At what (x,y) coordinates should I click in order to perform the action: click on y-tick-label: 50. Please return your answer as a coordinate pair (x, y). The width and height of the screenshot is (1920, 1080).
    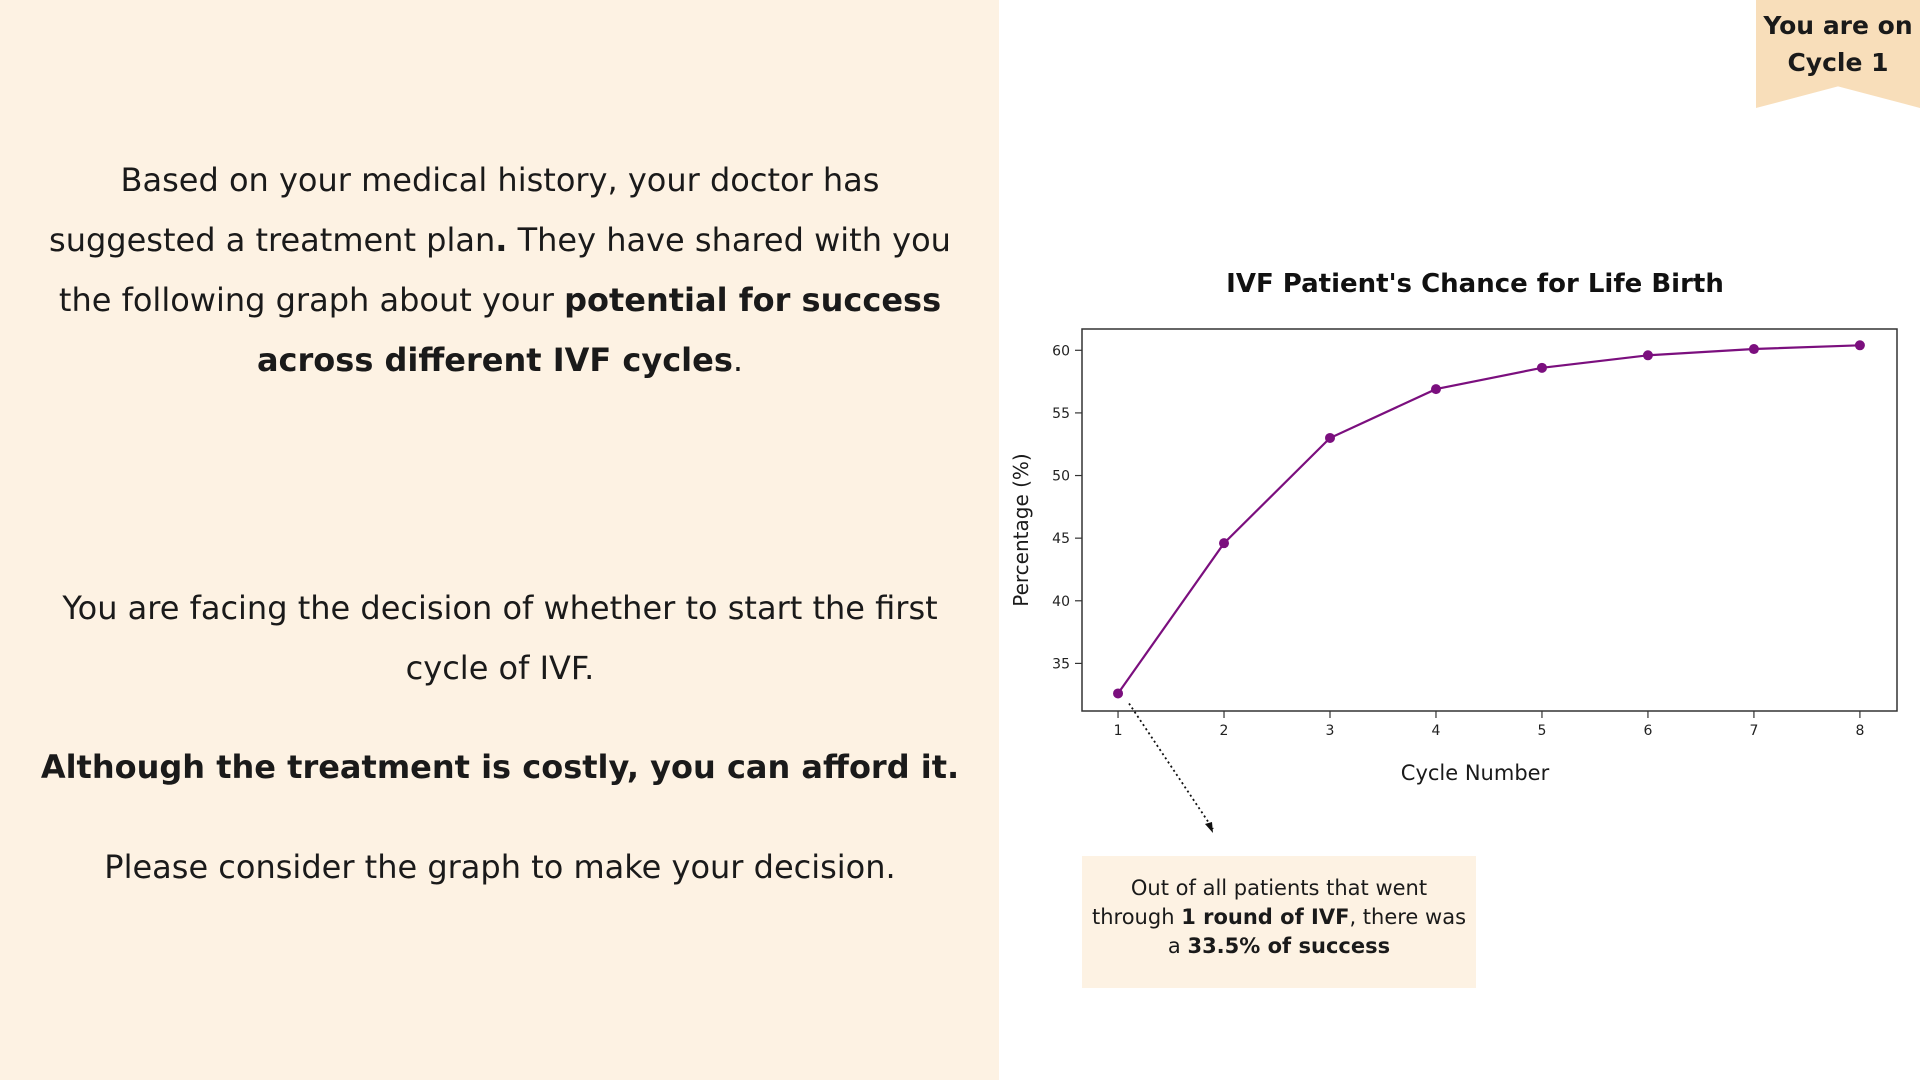
    Looking at the image, I should click on (1061, 477).